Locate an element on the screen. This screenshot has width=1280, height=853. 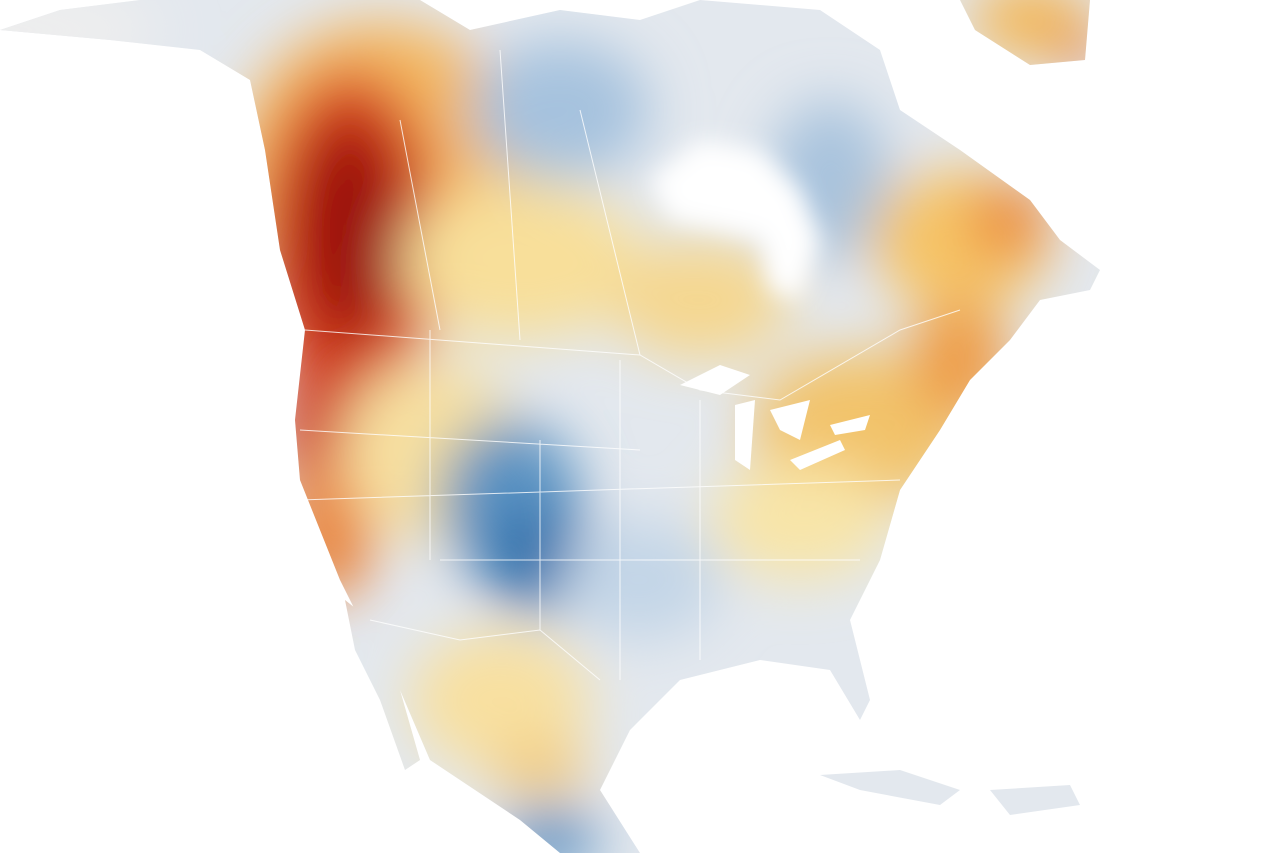
great-lakes is located at coordinates (775, 417).